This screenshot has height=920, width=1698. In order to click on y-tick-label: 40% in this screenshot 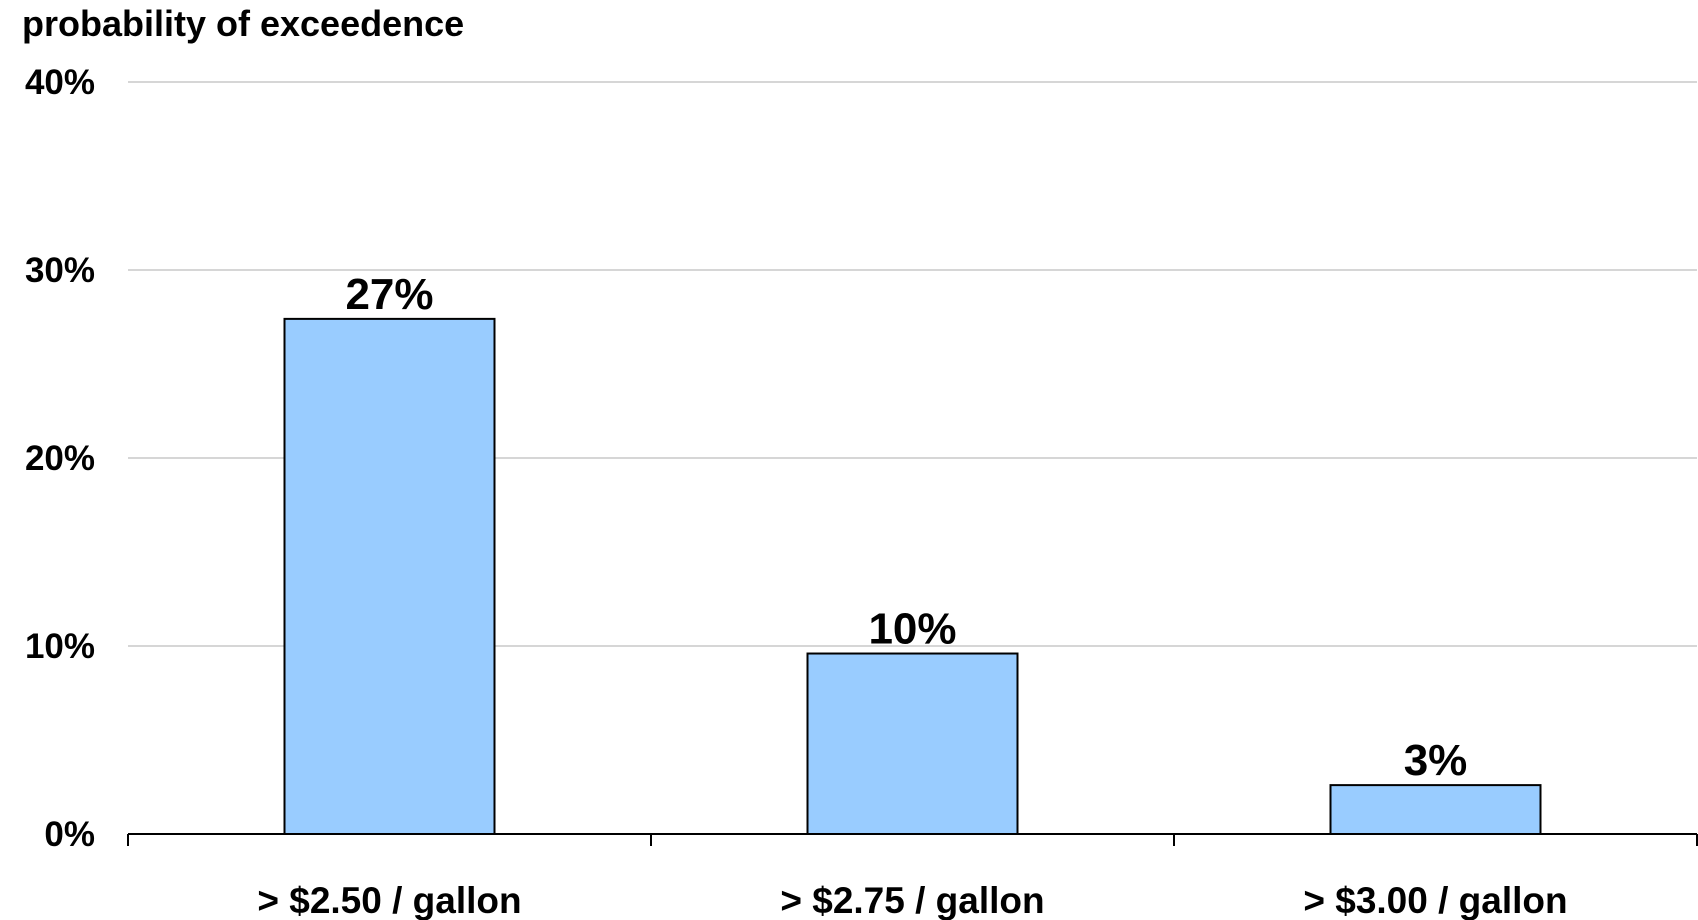, I will do `click(60, 82)`.